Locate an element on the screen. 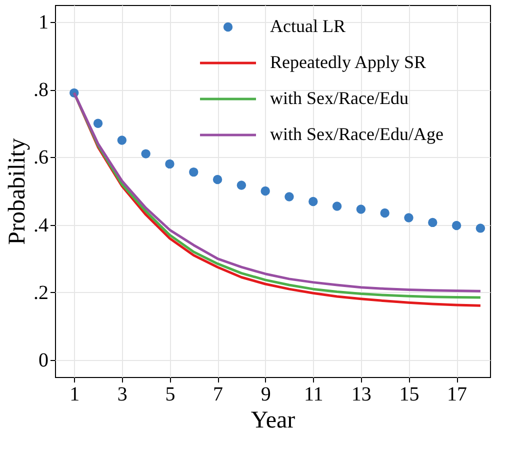 The width and height of the screenshot is (532, 465). y-tick-label: .6 is located at coordinates (41, 157).